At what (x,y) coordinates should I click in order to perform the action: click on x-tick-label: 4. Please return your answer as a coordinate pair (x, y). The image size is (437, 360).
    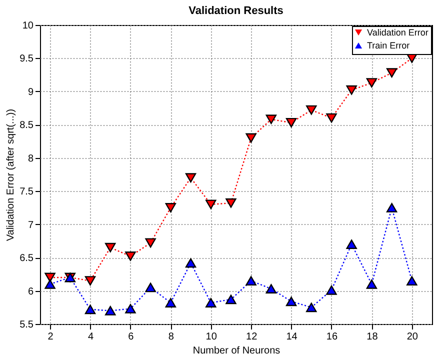
    Looking at the image, I should click on (91, 337).